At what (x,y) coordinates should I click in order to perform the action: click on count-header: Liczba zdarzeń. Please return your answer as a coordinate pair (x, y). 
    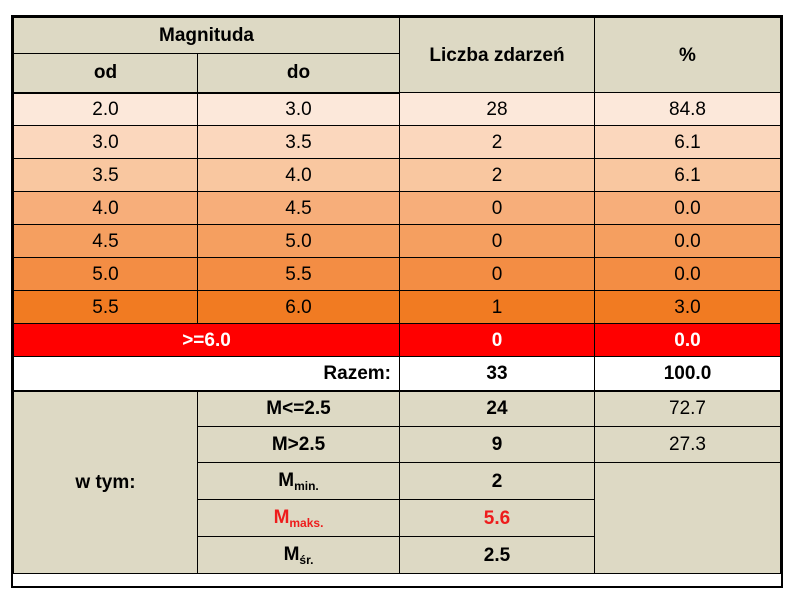
    Looking at the image, I should click on (497, 55).